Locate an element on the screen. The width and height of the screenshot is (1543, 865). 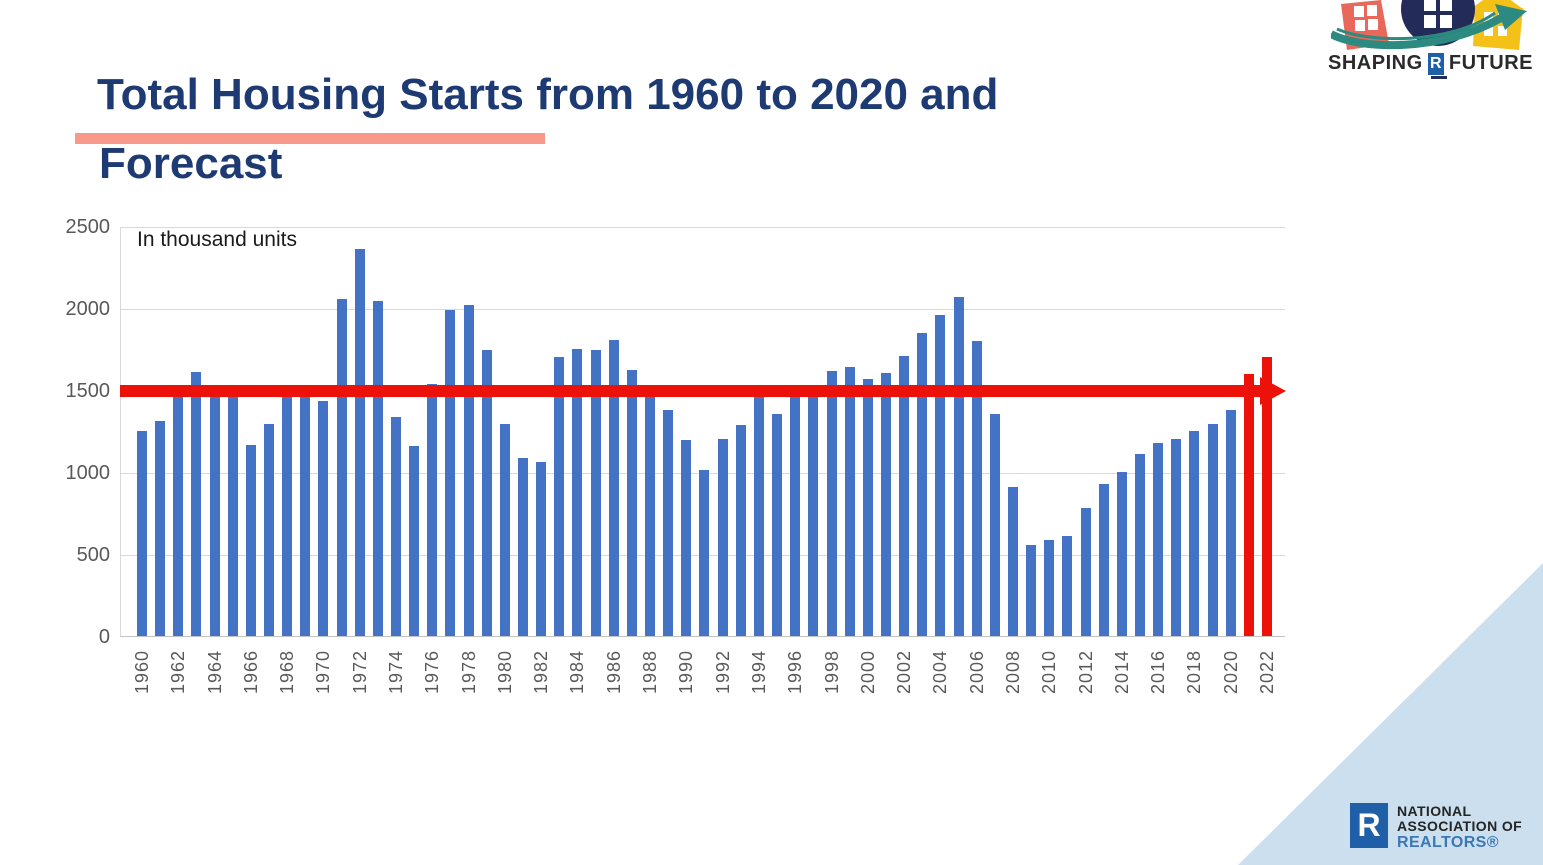
nar-r-letter: R is located at coordinates (1369, 825).